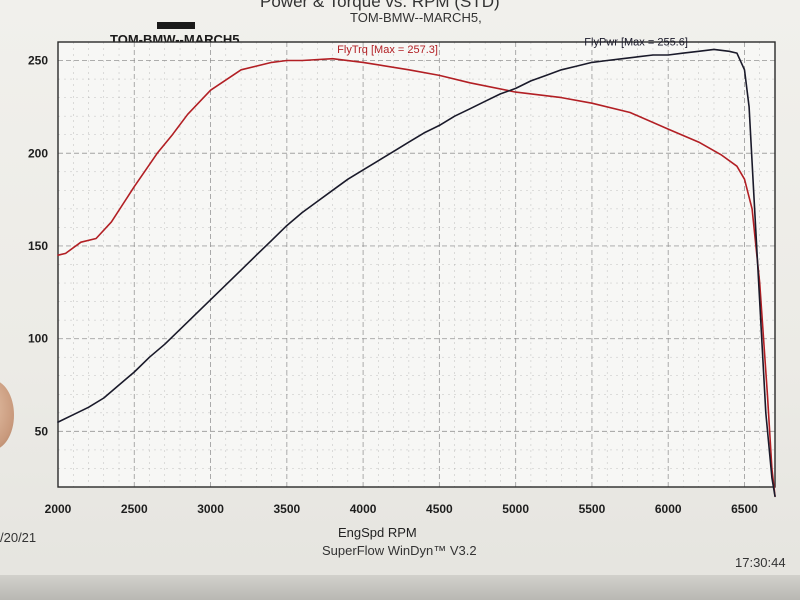 This screenshot has width=800, height=600. Describe the element at coordinates (636, 43) in the screenshot. I see `power-series-label: FlyPwr [Max = 255.6]` at that location.